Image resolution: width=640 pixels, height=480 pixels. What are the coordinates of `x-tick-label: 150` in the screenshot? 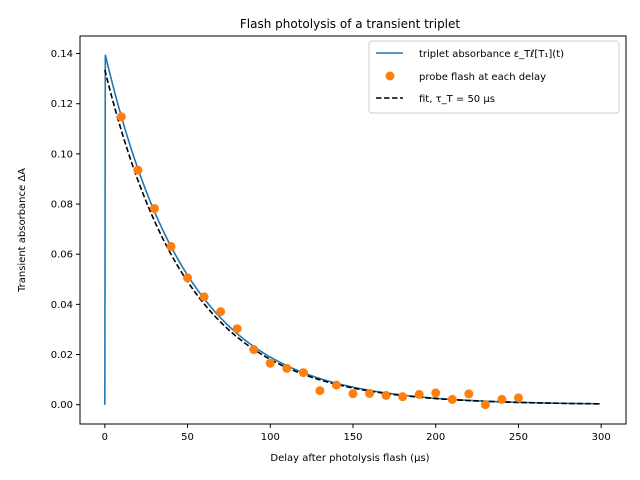 It's located at (352, 437).